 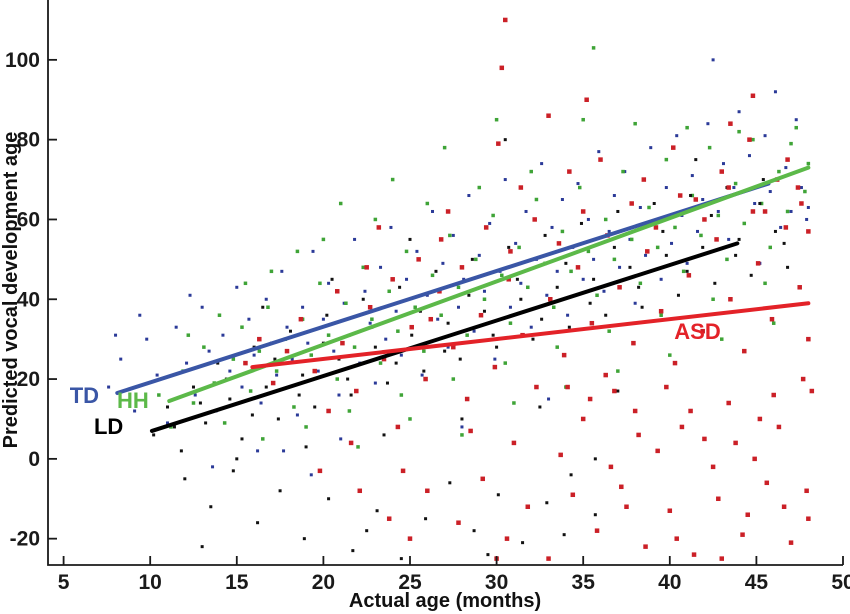 What do you see at coordinates (25, 539) in the screenshot?
I see `y-tick-label: -20` at bounding box center [25, 539].